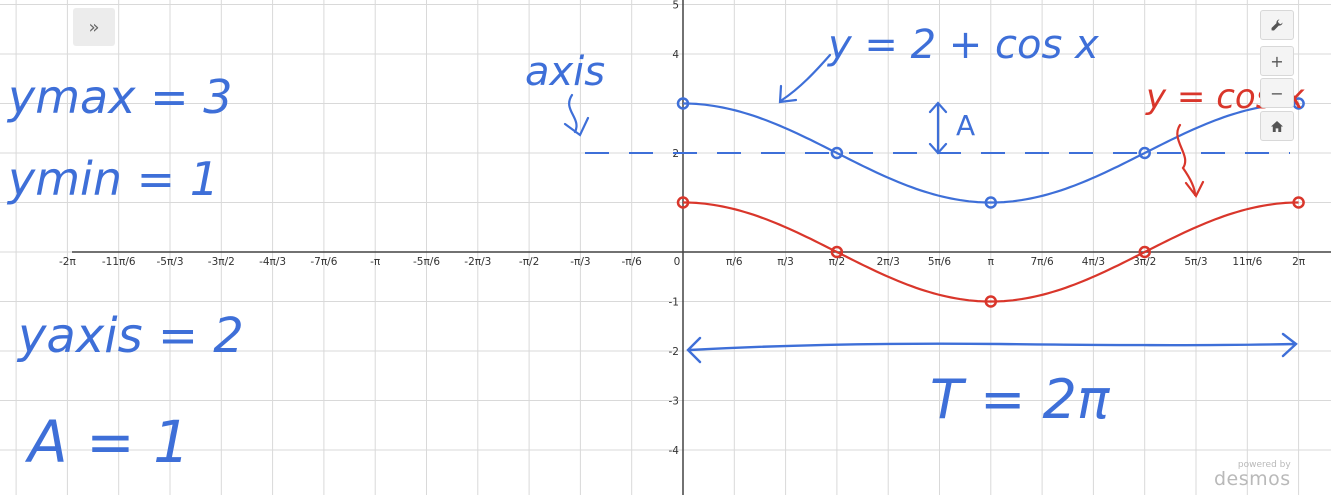 This screenshot has width=1331, height=499. I want to click on x-tick-label: -4π/3, so click(272, 262).